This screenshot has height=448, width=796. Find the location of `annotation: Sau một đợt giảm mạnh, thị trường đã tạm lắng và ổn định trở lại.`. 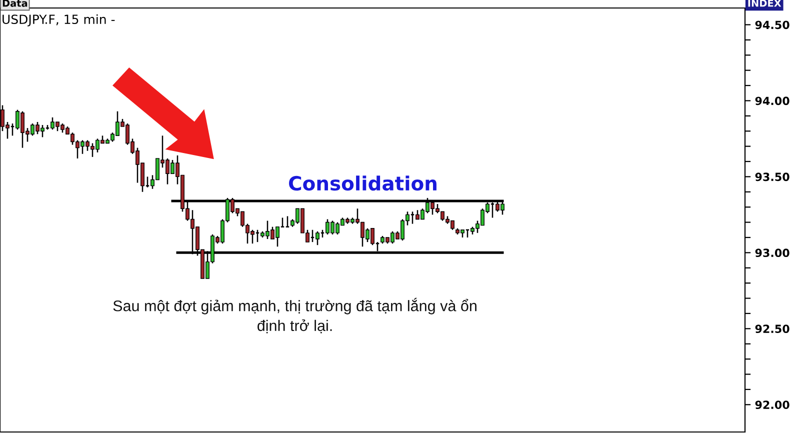

annotation: Sau một đợt giảm mạnh, thị trường đã tạm lắng và ổn định trở lại. is located at coordinates (294, 316).